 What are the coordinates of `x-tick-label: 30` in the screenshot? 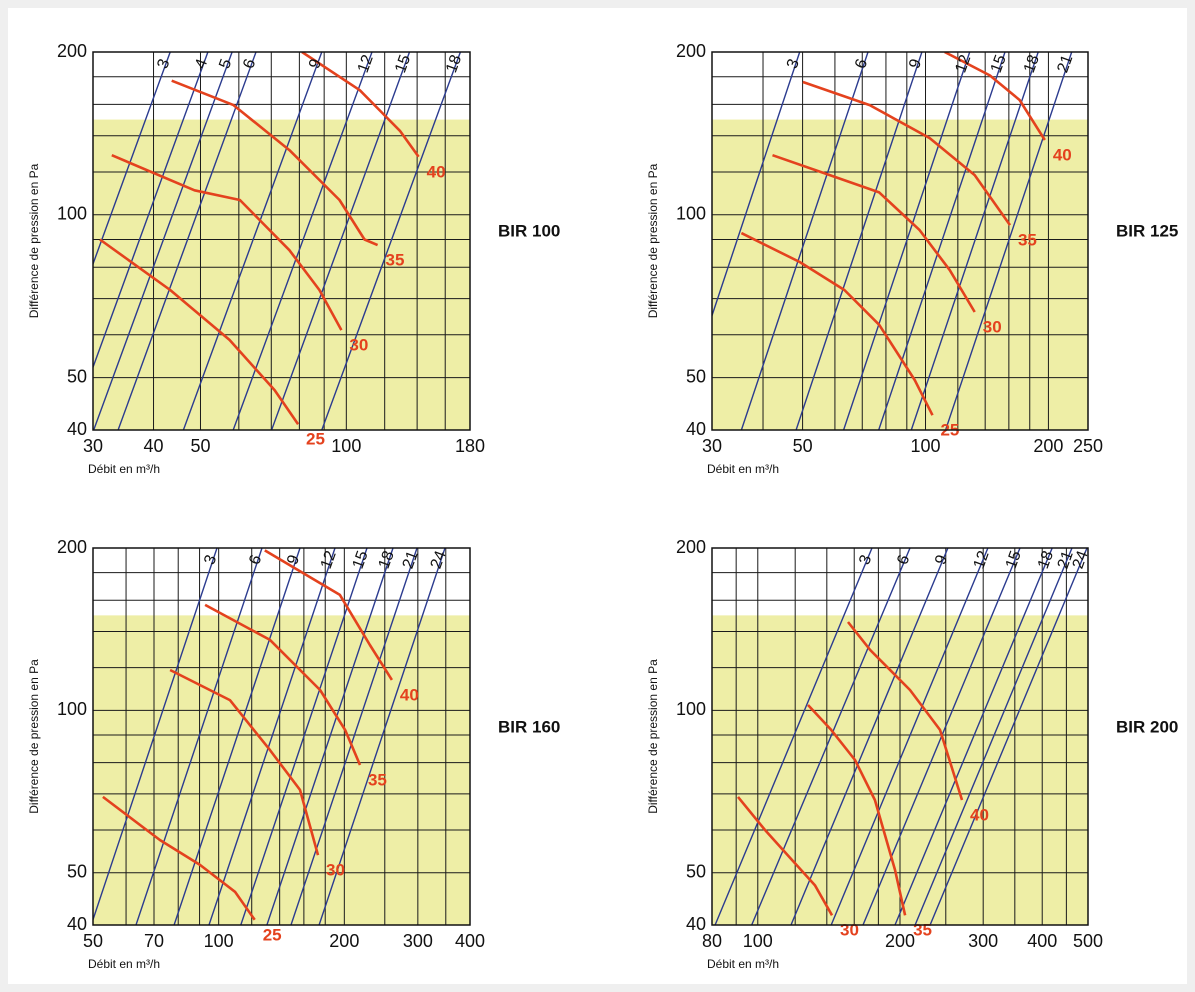 It's located at (93, 446).